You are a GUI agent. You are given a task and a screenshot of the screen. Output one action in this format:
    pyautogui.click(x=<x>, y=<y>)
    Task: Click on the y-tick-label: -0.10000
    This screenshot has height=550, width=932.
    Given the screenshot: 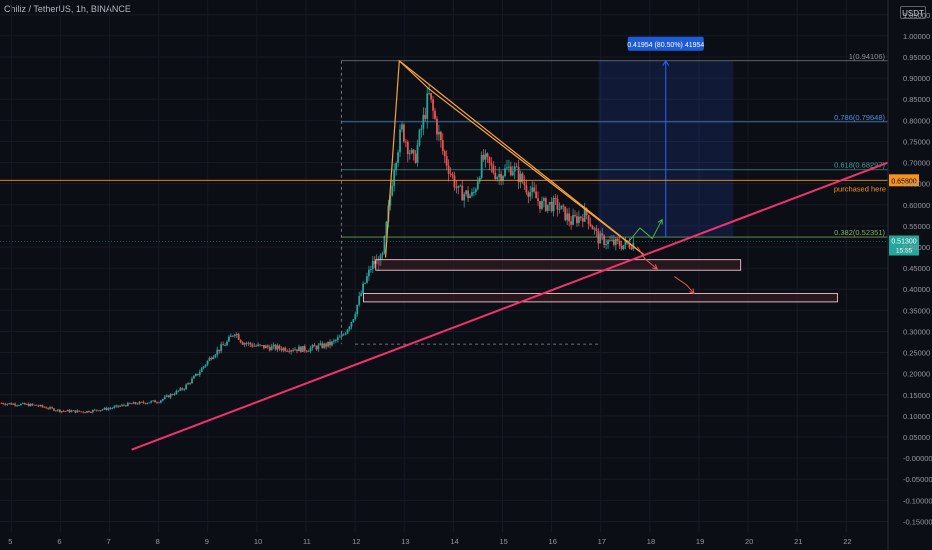 What is the action you would take?
    pyautogui.click(x=917, y=500)
    